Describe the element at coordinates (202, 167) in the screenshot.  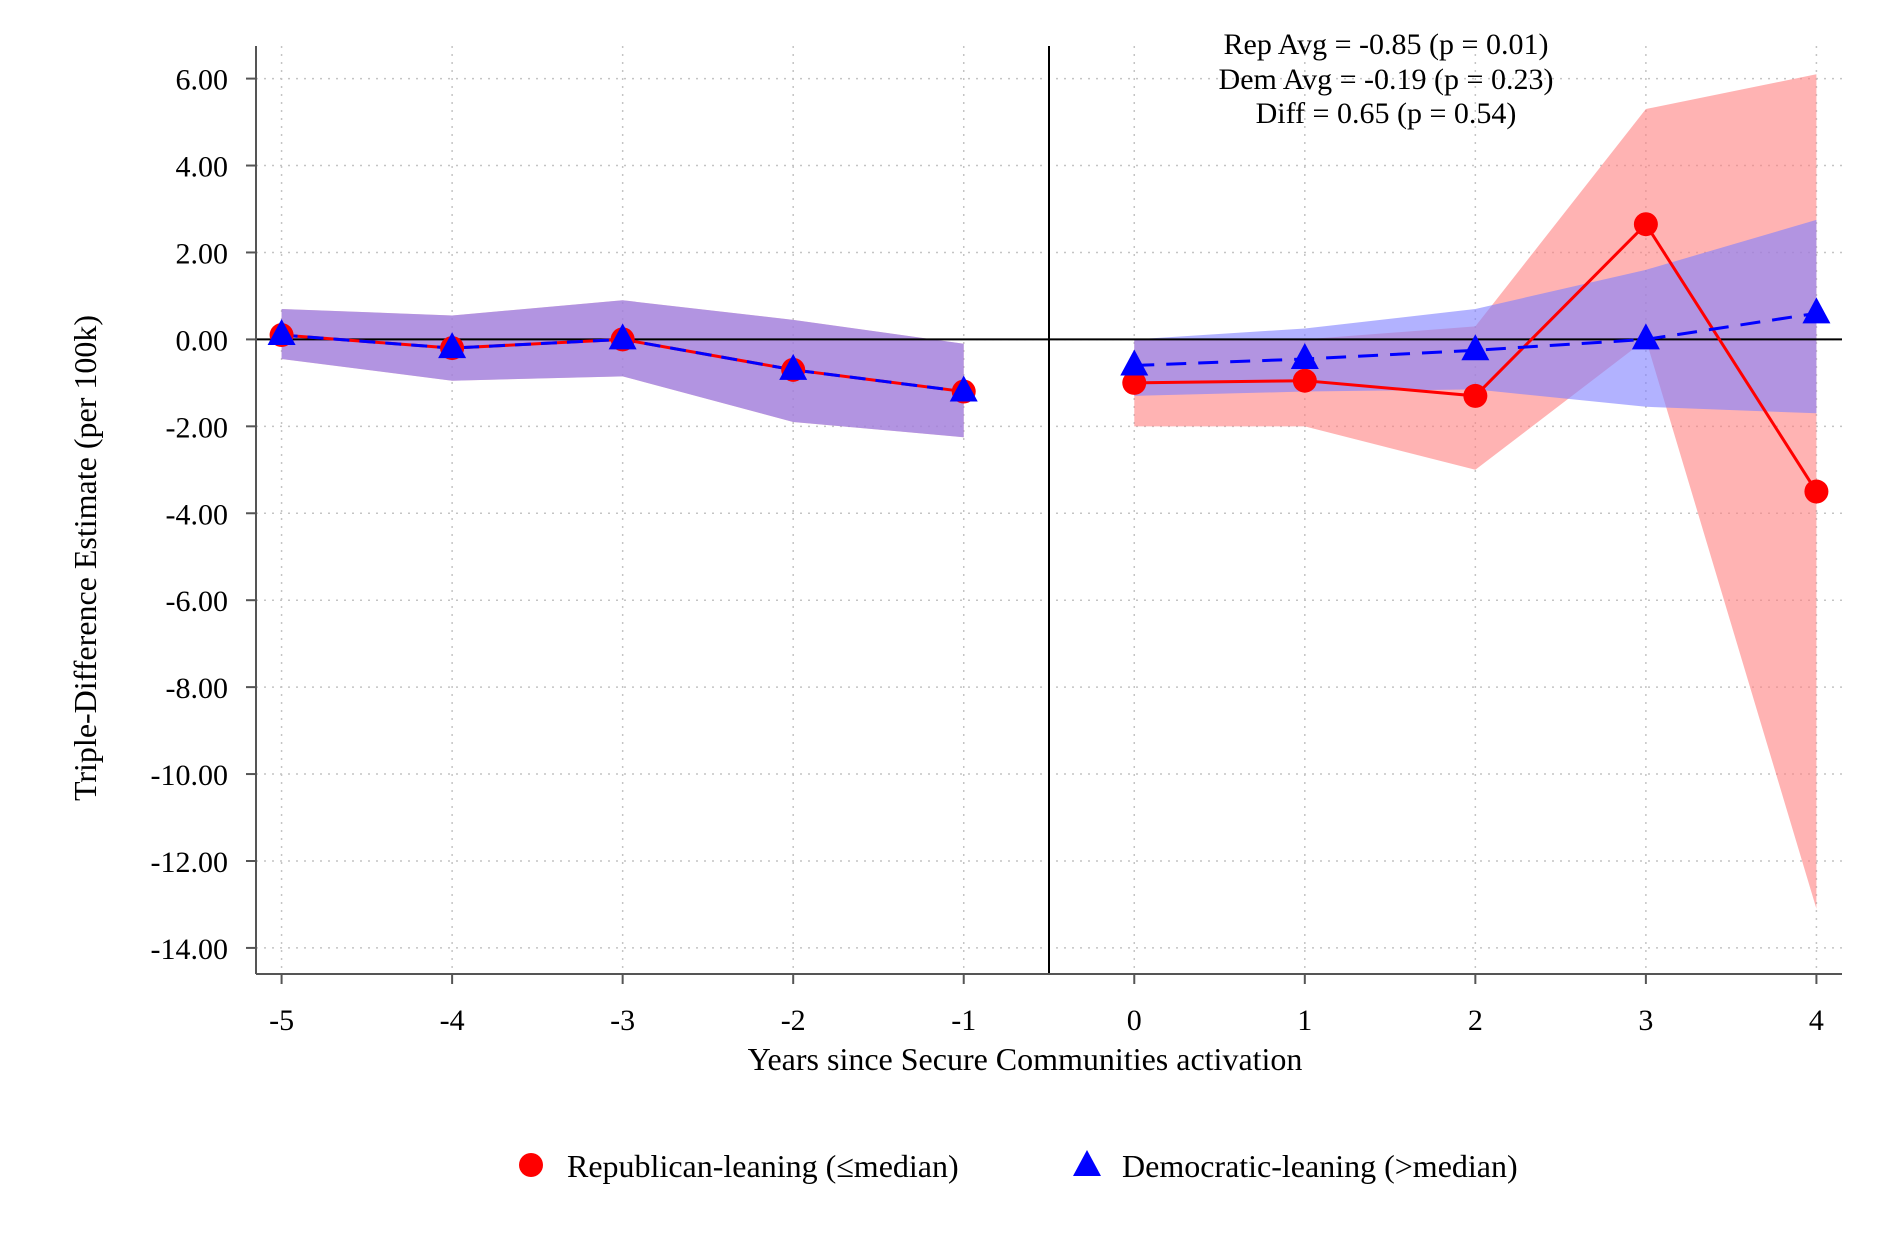
I see `y-tick-label: 4.00` at that location.